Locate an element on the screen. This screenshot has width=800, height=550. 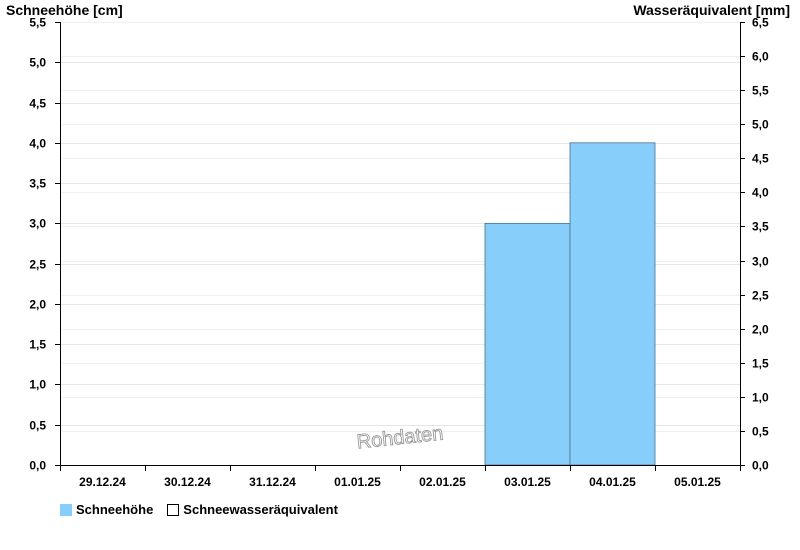
x-tick-label: 03.01.25 is located at coordinates (527, 482).